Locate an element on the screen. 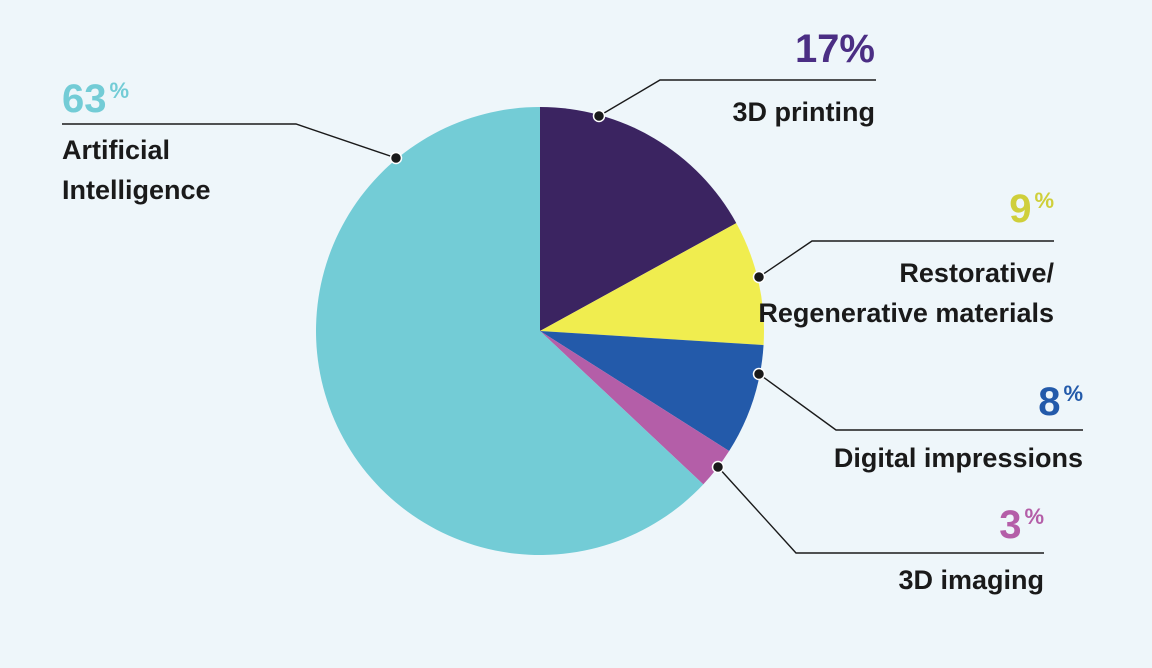 The height and width of the screenshot is (668, 1152). category-label-2: Restorative/Regenerative materials is located at coordinates (906, 293).